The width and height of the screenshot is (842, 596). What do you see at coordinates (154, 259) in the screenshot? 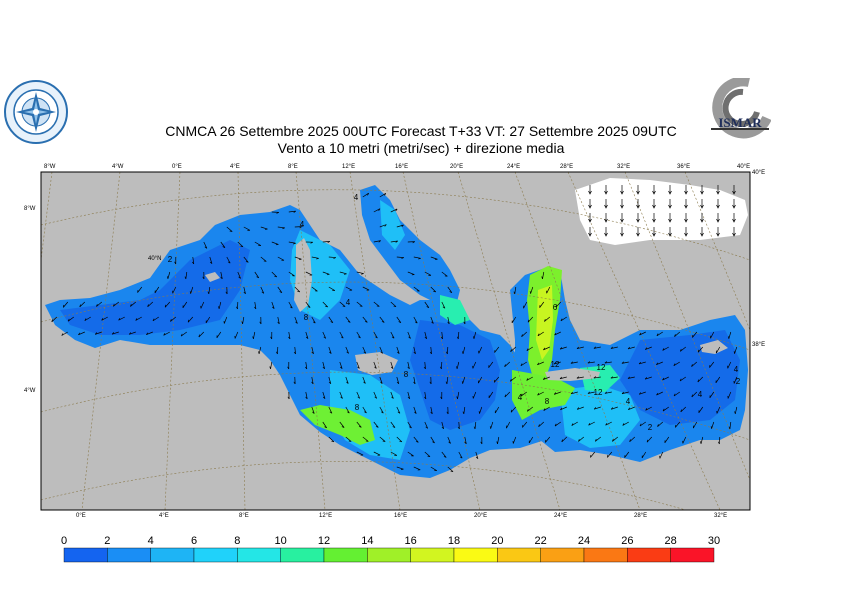
I see `inner-lat-label: 40°N` at bounding box center [154, 259].